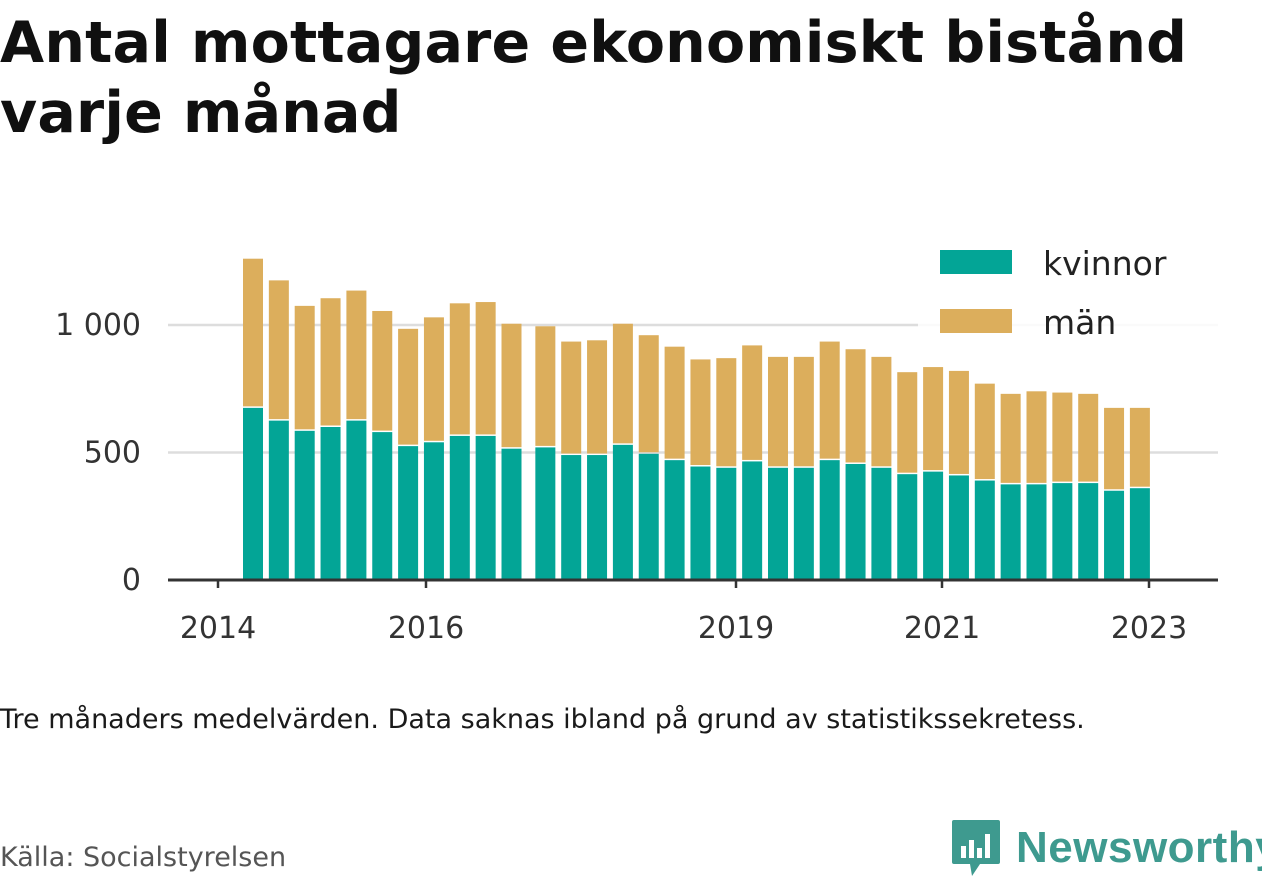 This screenshot has width=1262, height=879. I want to click on brand-name: Newsworthy, so click(1139, 847).